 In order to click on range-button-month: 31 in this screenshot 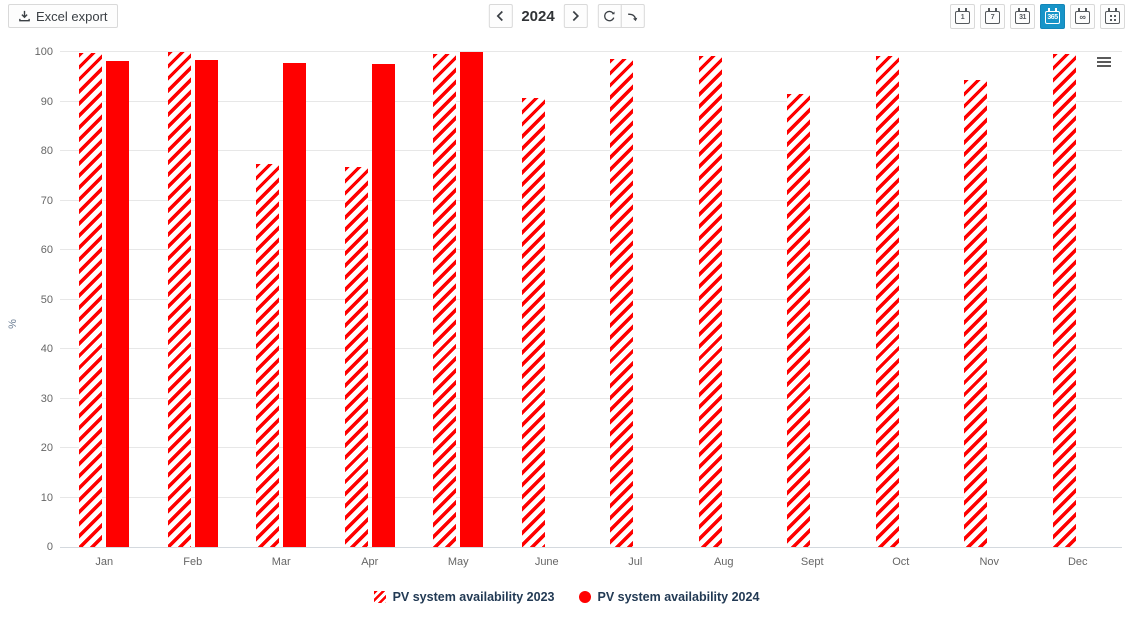, I will do `click(1022, 16)`.